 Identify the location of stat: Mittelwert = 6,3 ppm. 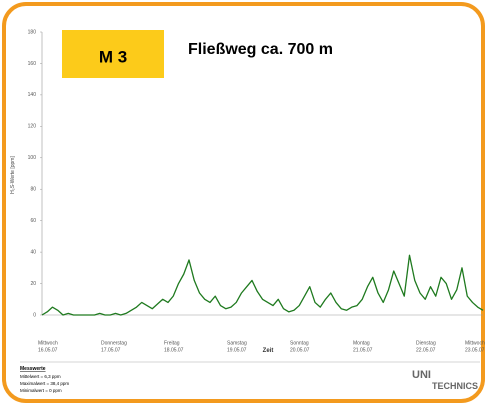
(40, 376).